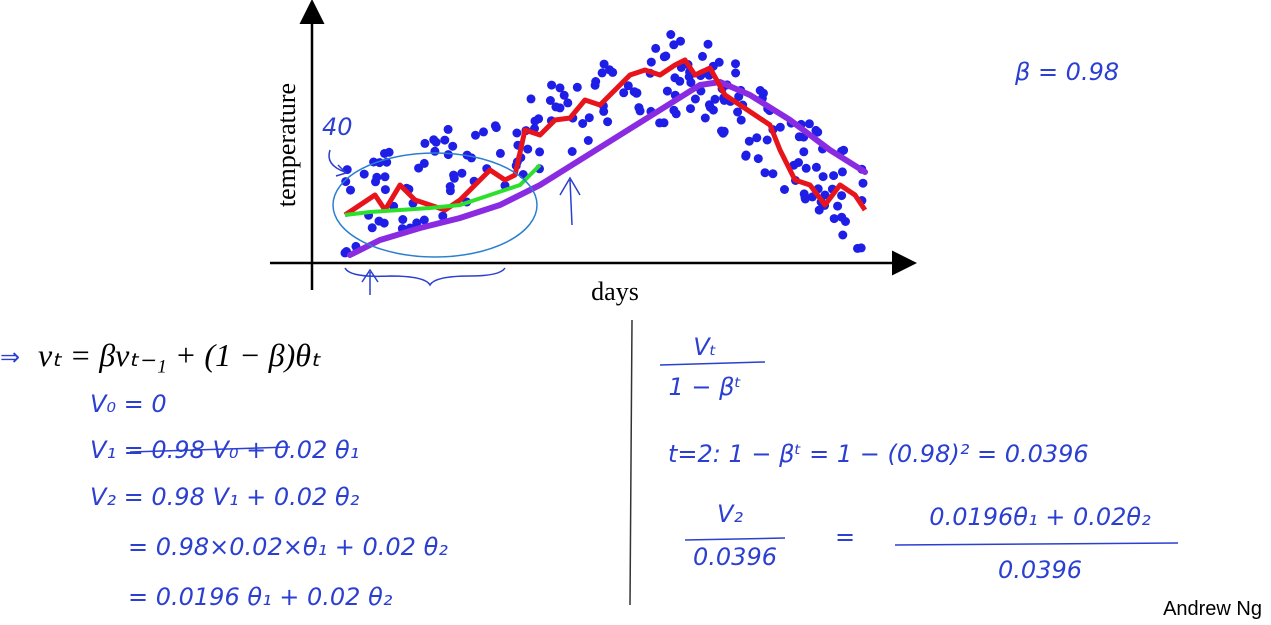 The height and width of the screenshot is (625, 1271). I want to click on annotation: 40, so click(337, 127).